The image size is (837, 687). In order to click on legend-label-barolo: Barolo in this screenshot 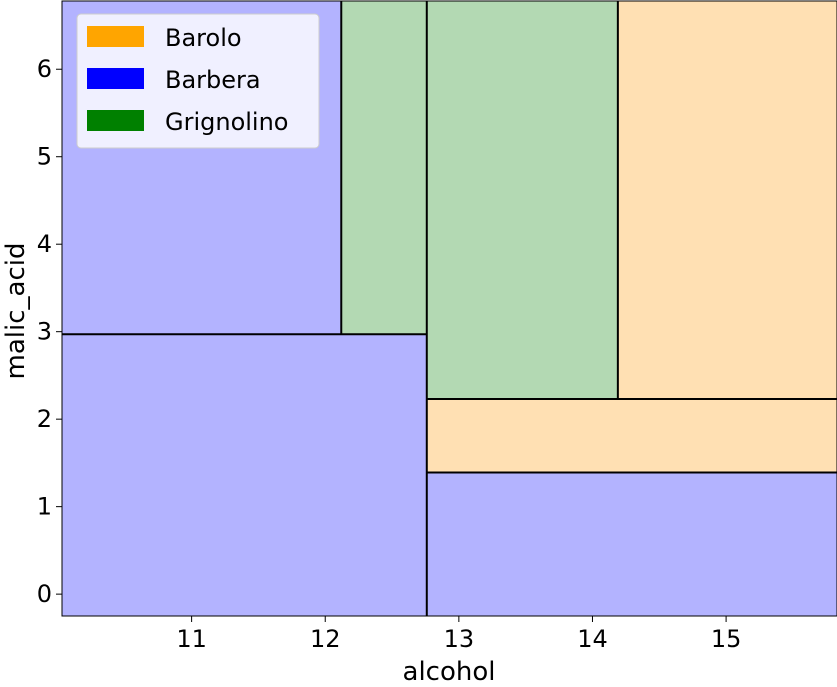, I will do `click(203, 38)`.